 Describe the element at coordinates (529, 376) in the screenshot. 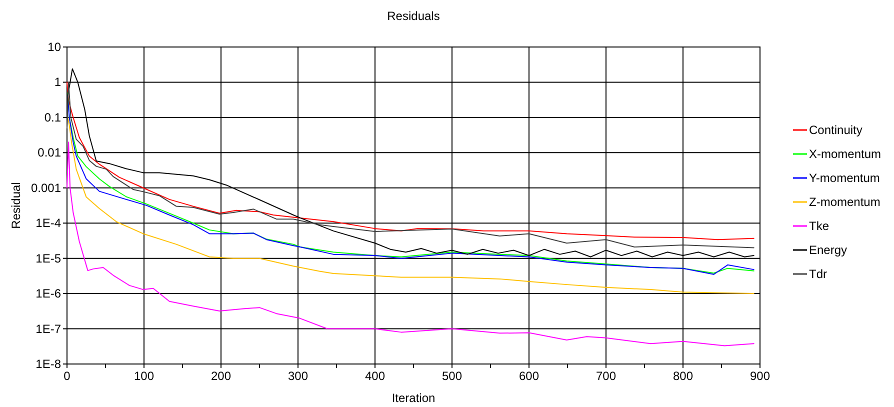

I see `x-tick-label: 600` at that location.